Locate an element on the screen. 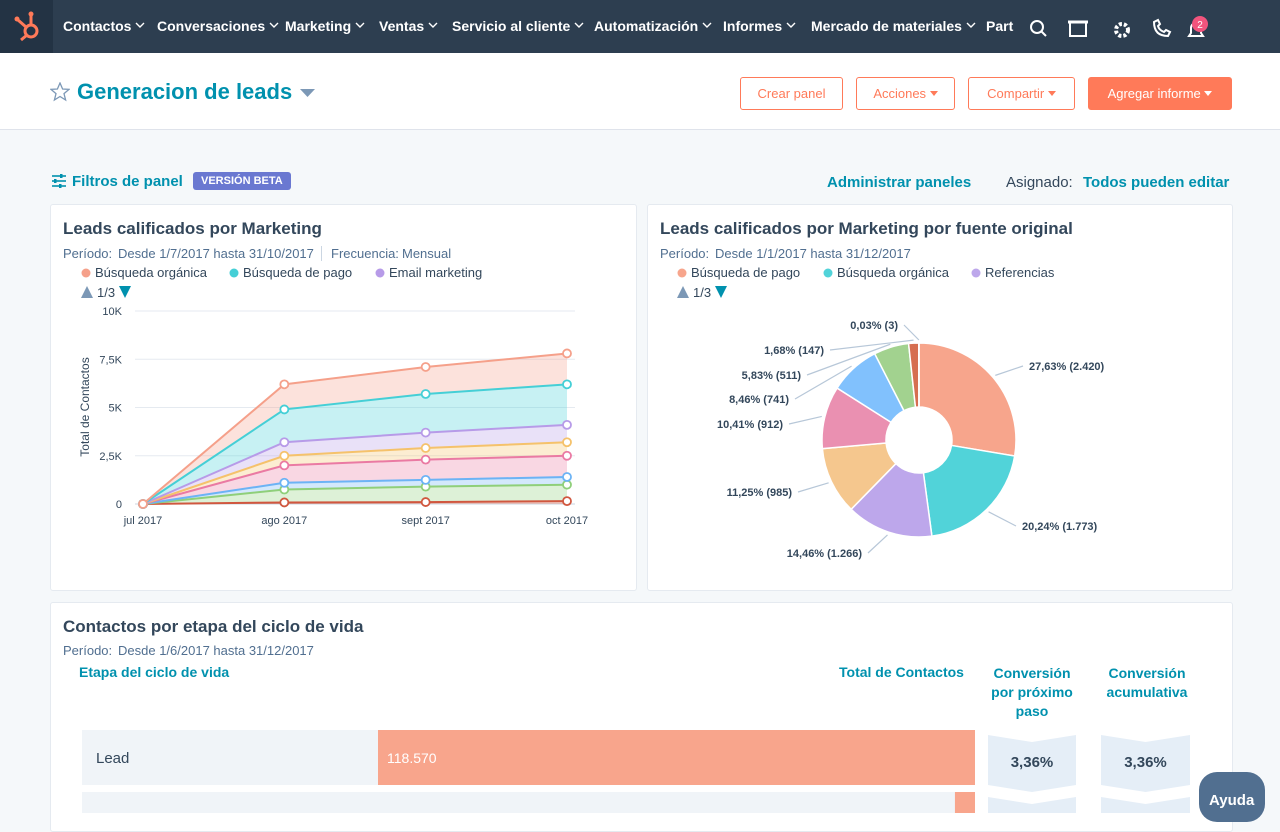 This screenshot has height=832, width=1280. data-label: 0,03% (3) is located at coordinates (874, 326).